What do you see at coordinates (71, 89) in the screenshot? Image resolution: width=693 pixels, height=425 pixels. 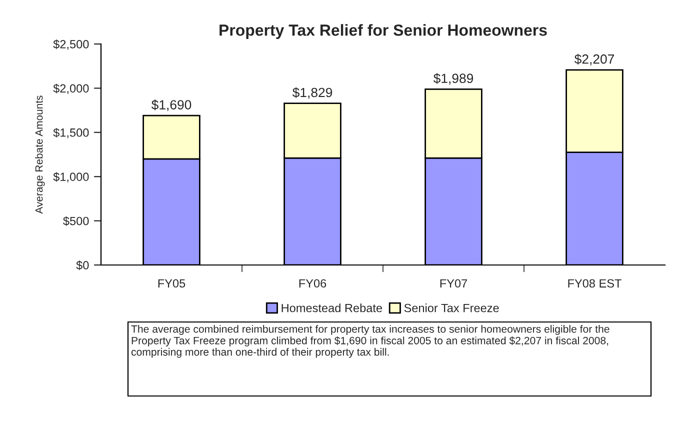 I see `y-tick-label: $2,000` at bounding box center [71, 89].